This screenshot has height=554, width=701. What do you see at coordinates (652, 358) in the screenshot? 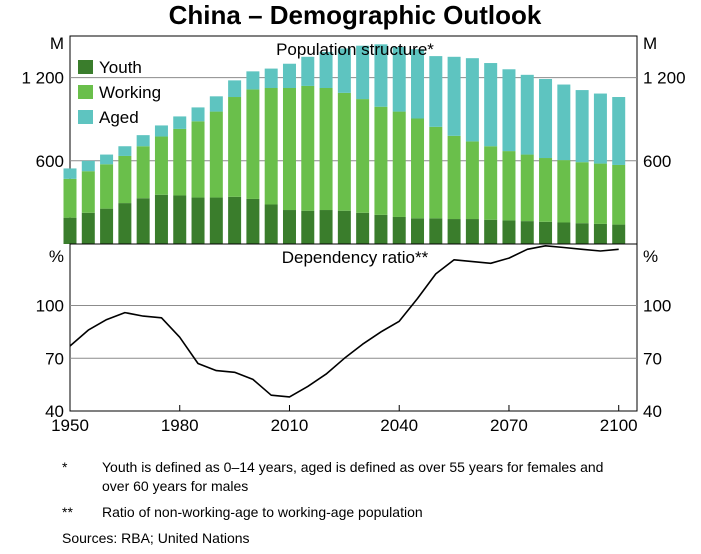
I see `bottom-ytick-label-right: 70` at bounding box center [652, 358].